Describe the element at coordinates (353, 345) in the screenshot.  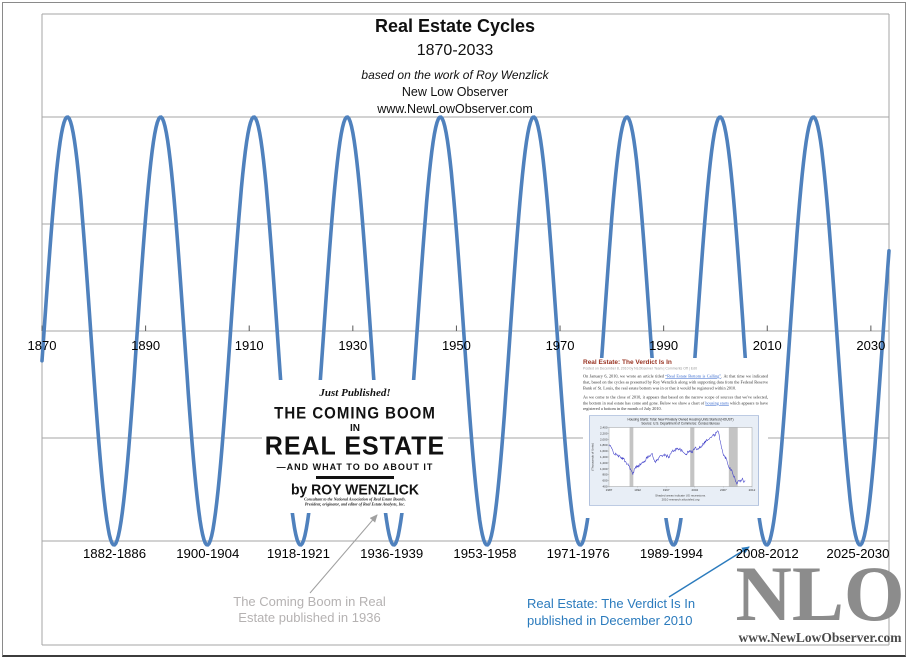
I see `x-tick-label: 1930` at that location.